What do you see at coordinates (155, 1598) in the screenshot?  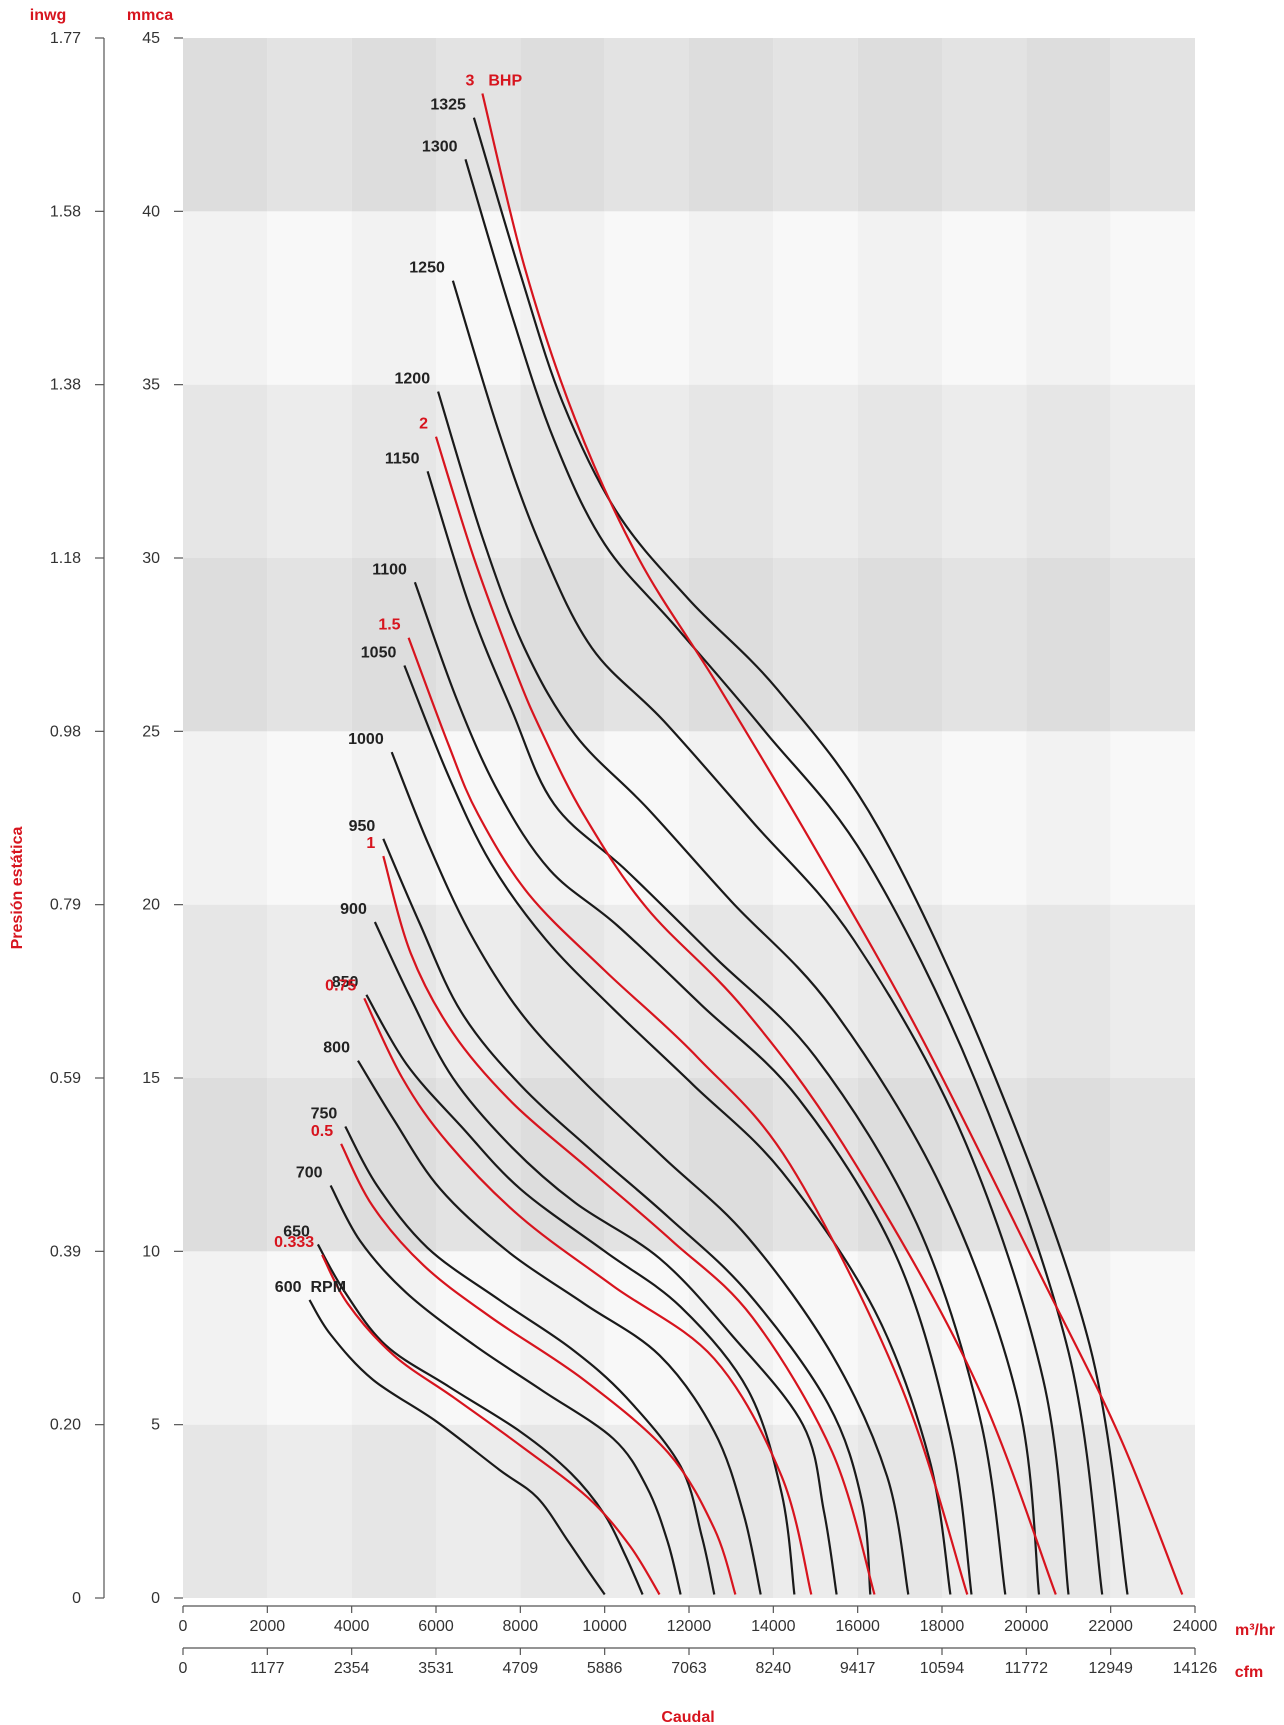 I see `y-tick-label-primary: 0` at bounding box center [155, 1598].